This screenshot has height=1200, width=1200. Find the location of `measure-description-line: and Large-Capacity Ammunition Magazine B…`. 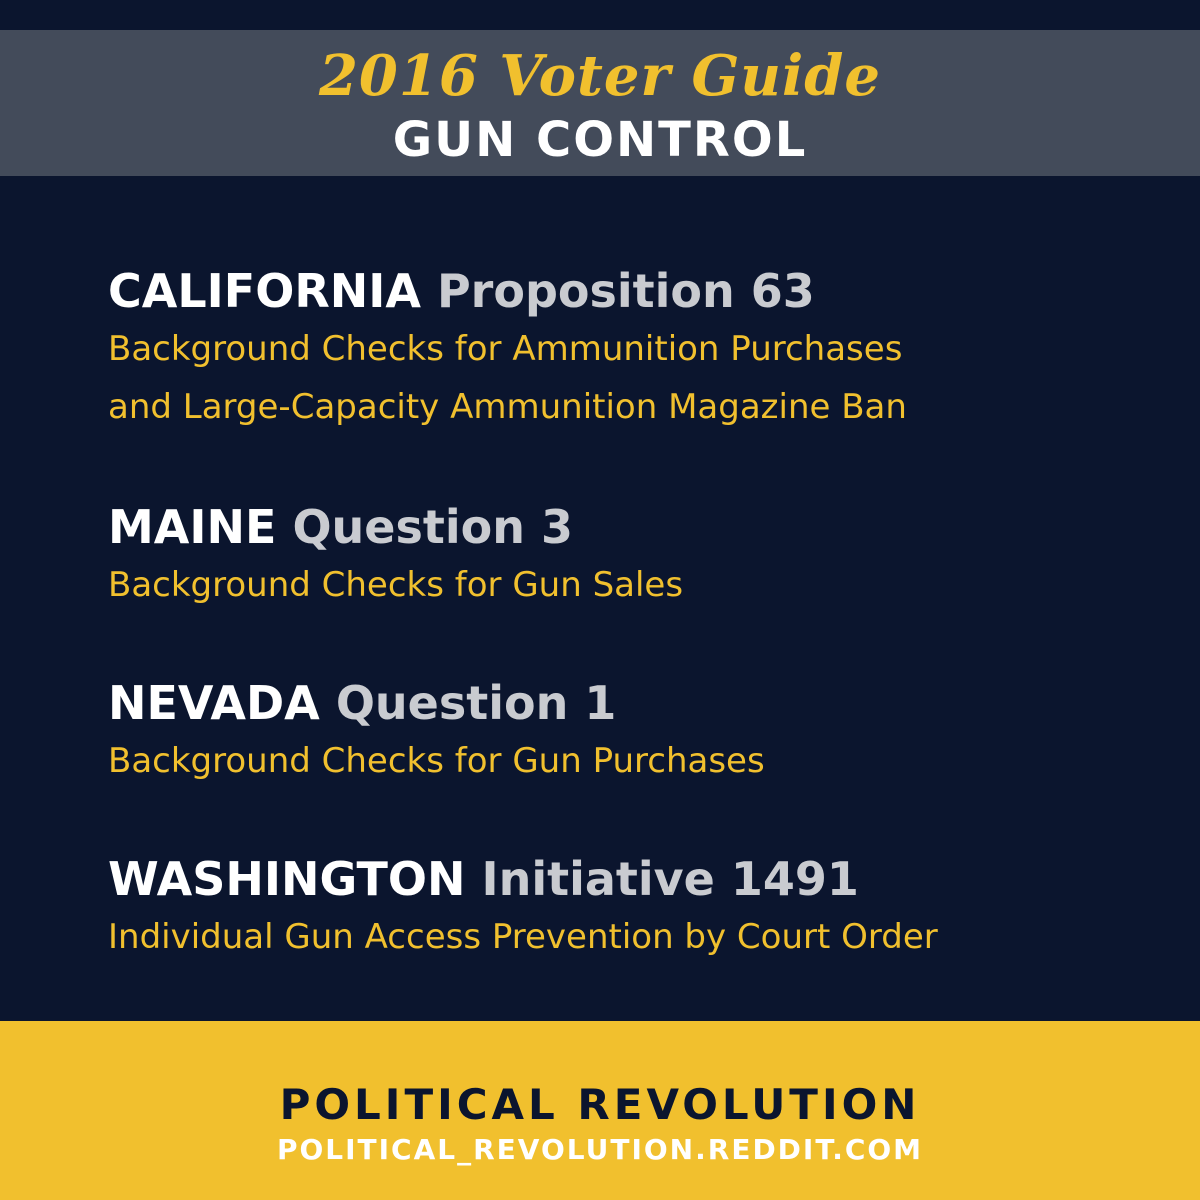

measure-description-line: and Large-Capacity Ammunition Magazine B… is located at coordinates (507, 407).